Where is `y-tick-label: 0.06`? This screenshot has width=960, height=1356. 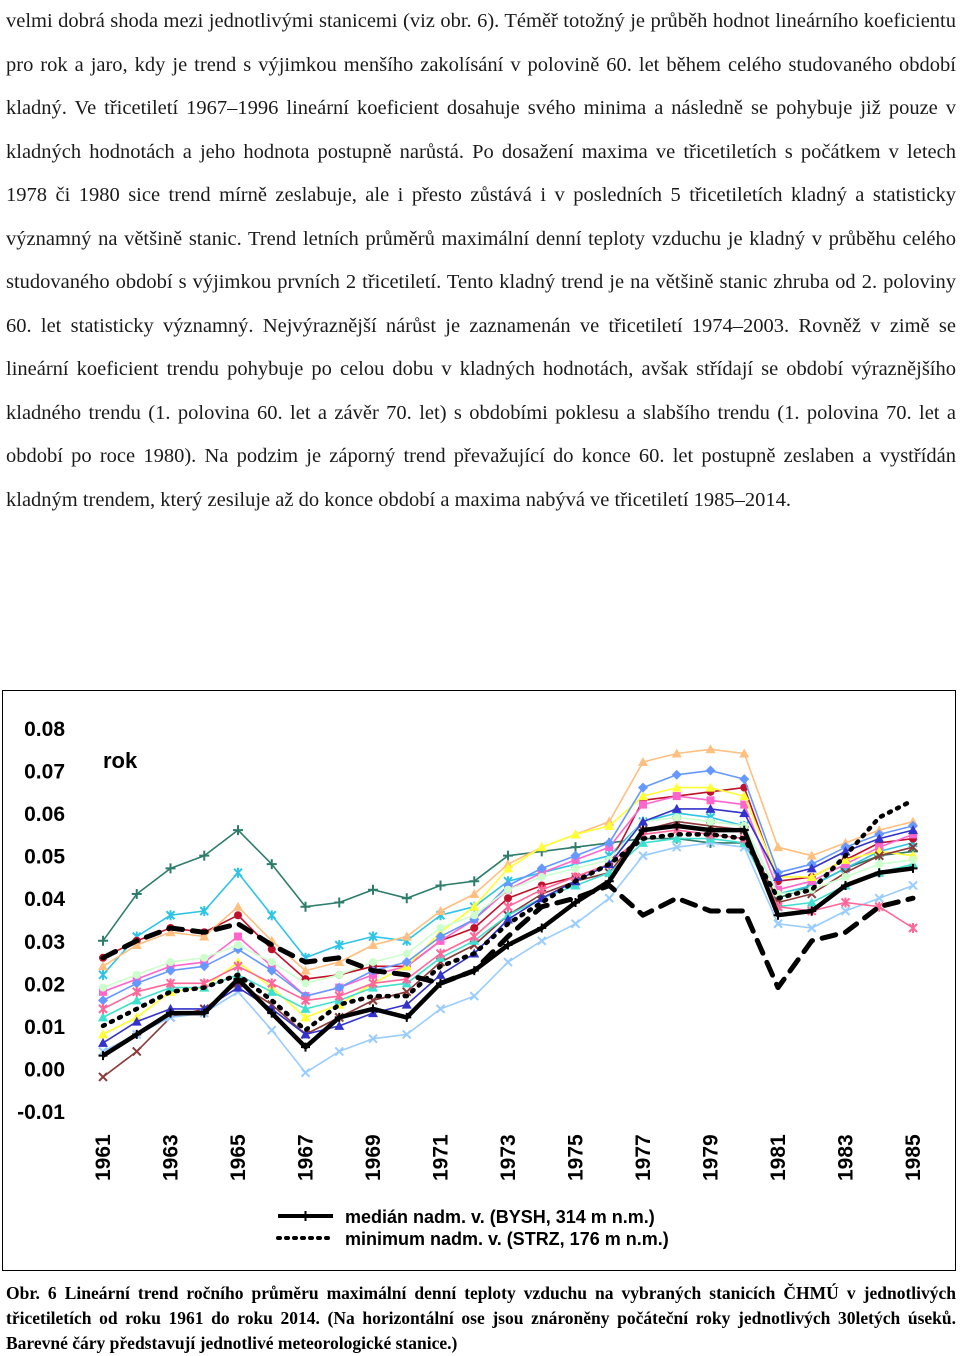
y-tick-label: 0.06 is located at coordinates (44, 814).